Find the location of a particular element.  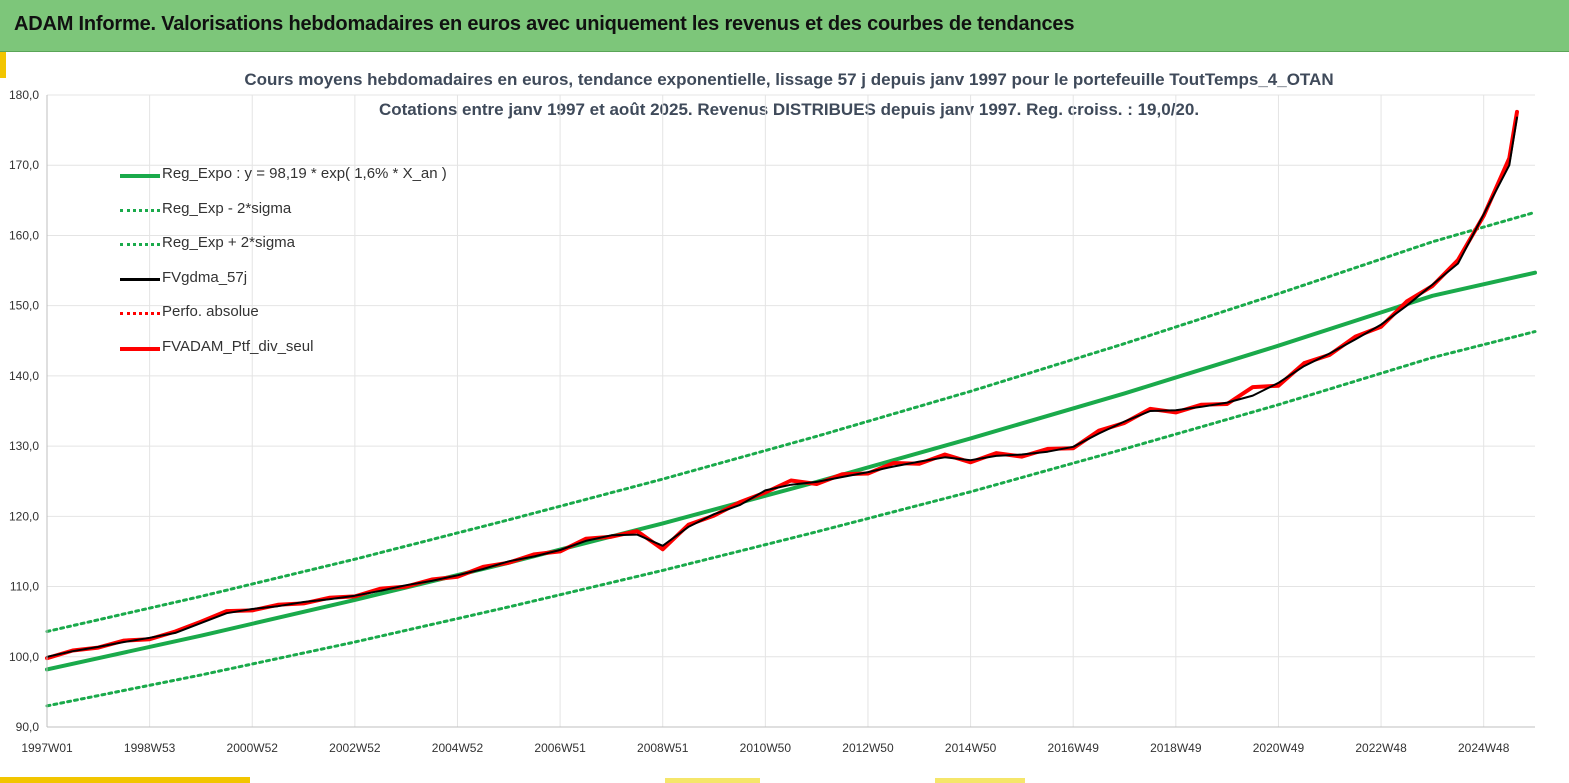

y-tick-label: 170,0 is located at coordinates (24, 165).